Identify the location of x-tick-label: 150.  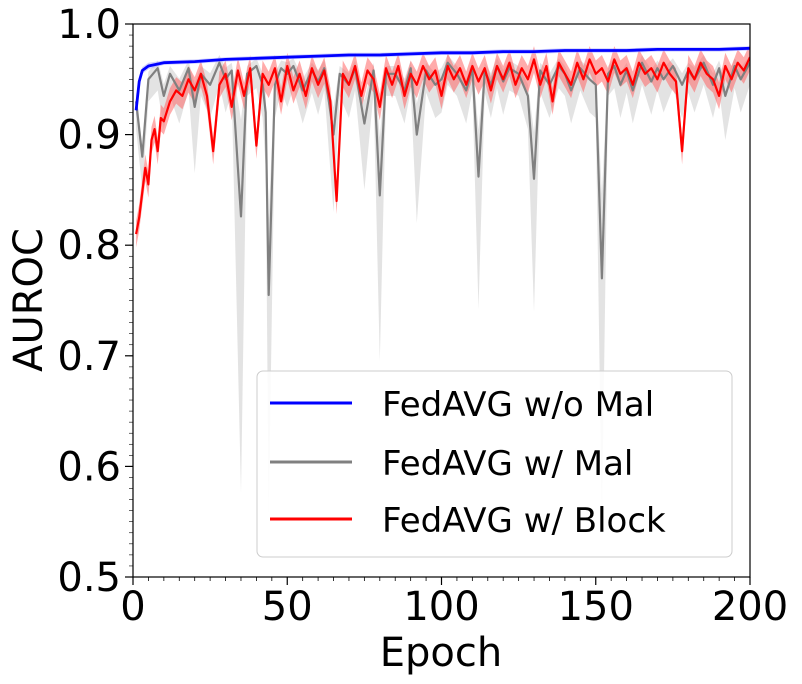
(596, 607).